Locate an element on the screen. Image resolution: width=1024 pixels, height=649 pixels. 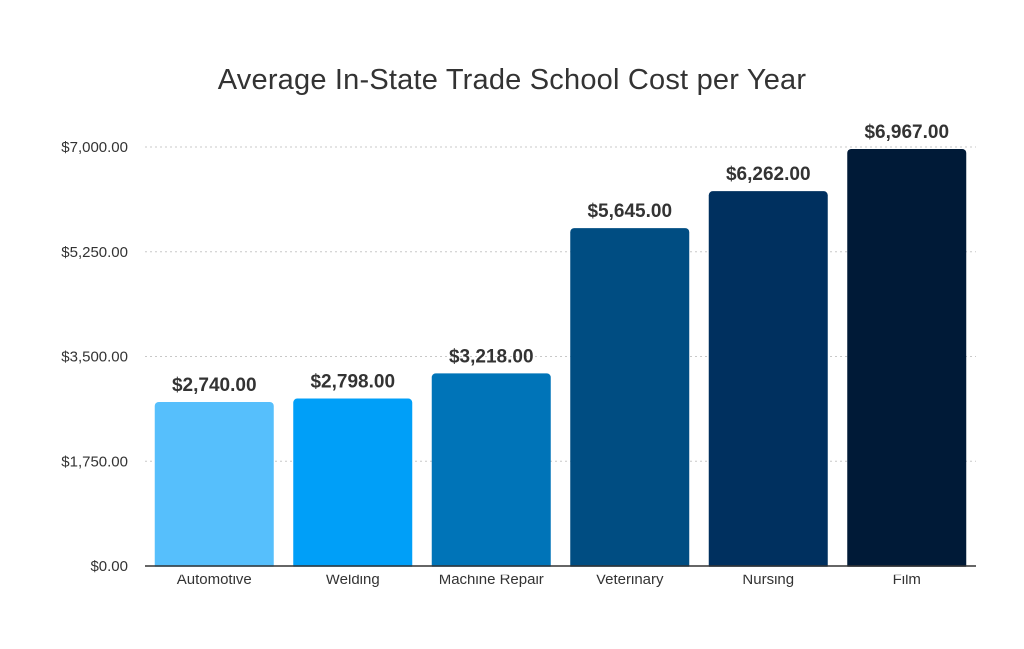
data-label: $6,967.00 is located at coordinates (906, 132).